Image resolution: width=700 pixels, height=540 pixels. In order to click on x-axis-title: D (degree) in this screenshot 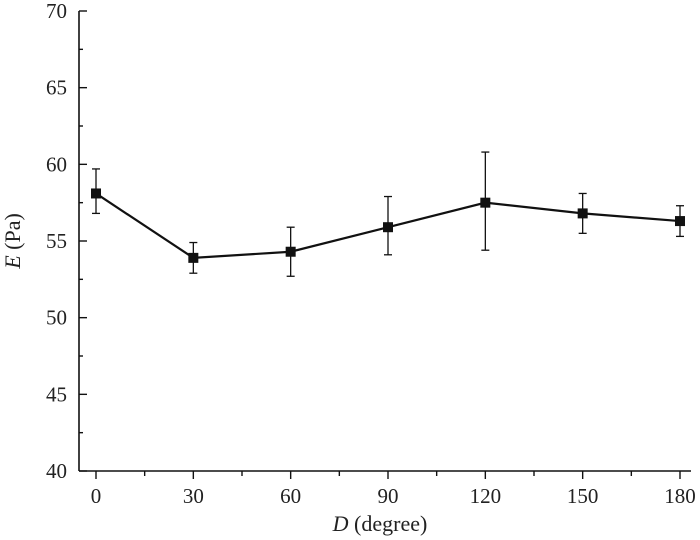, I will do `click(380, 523)`.